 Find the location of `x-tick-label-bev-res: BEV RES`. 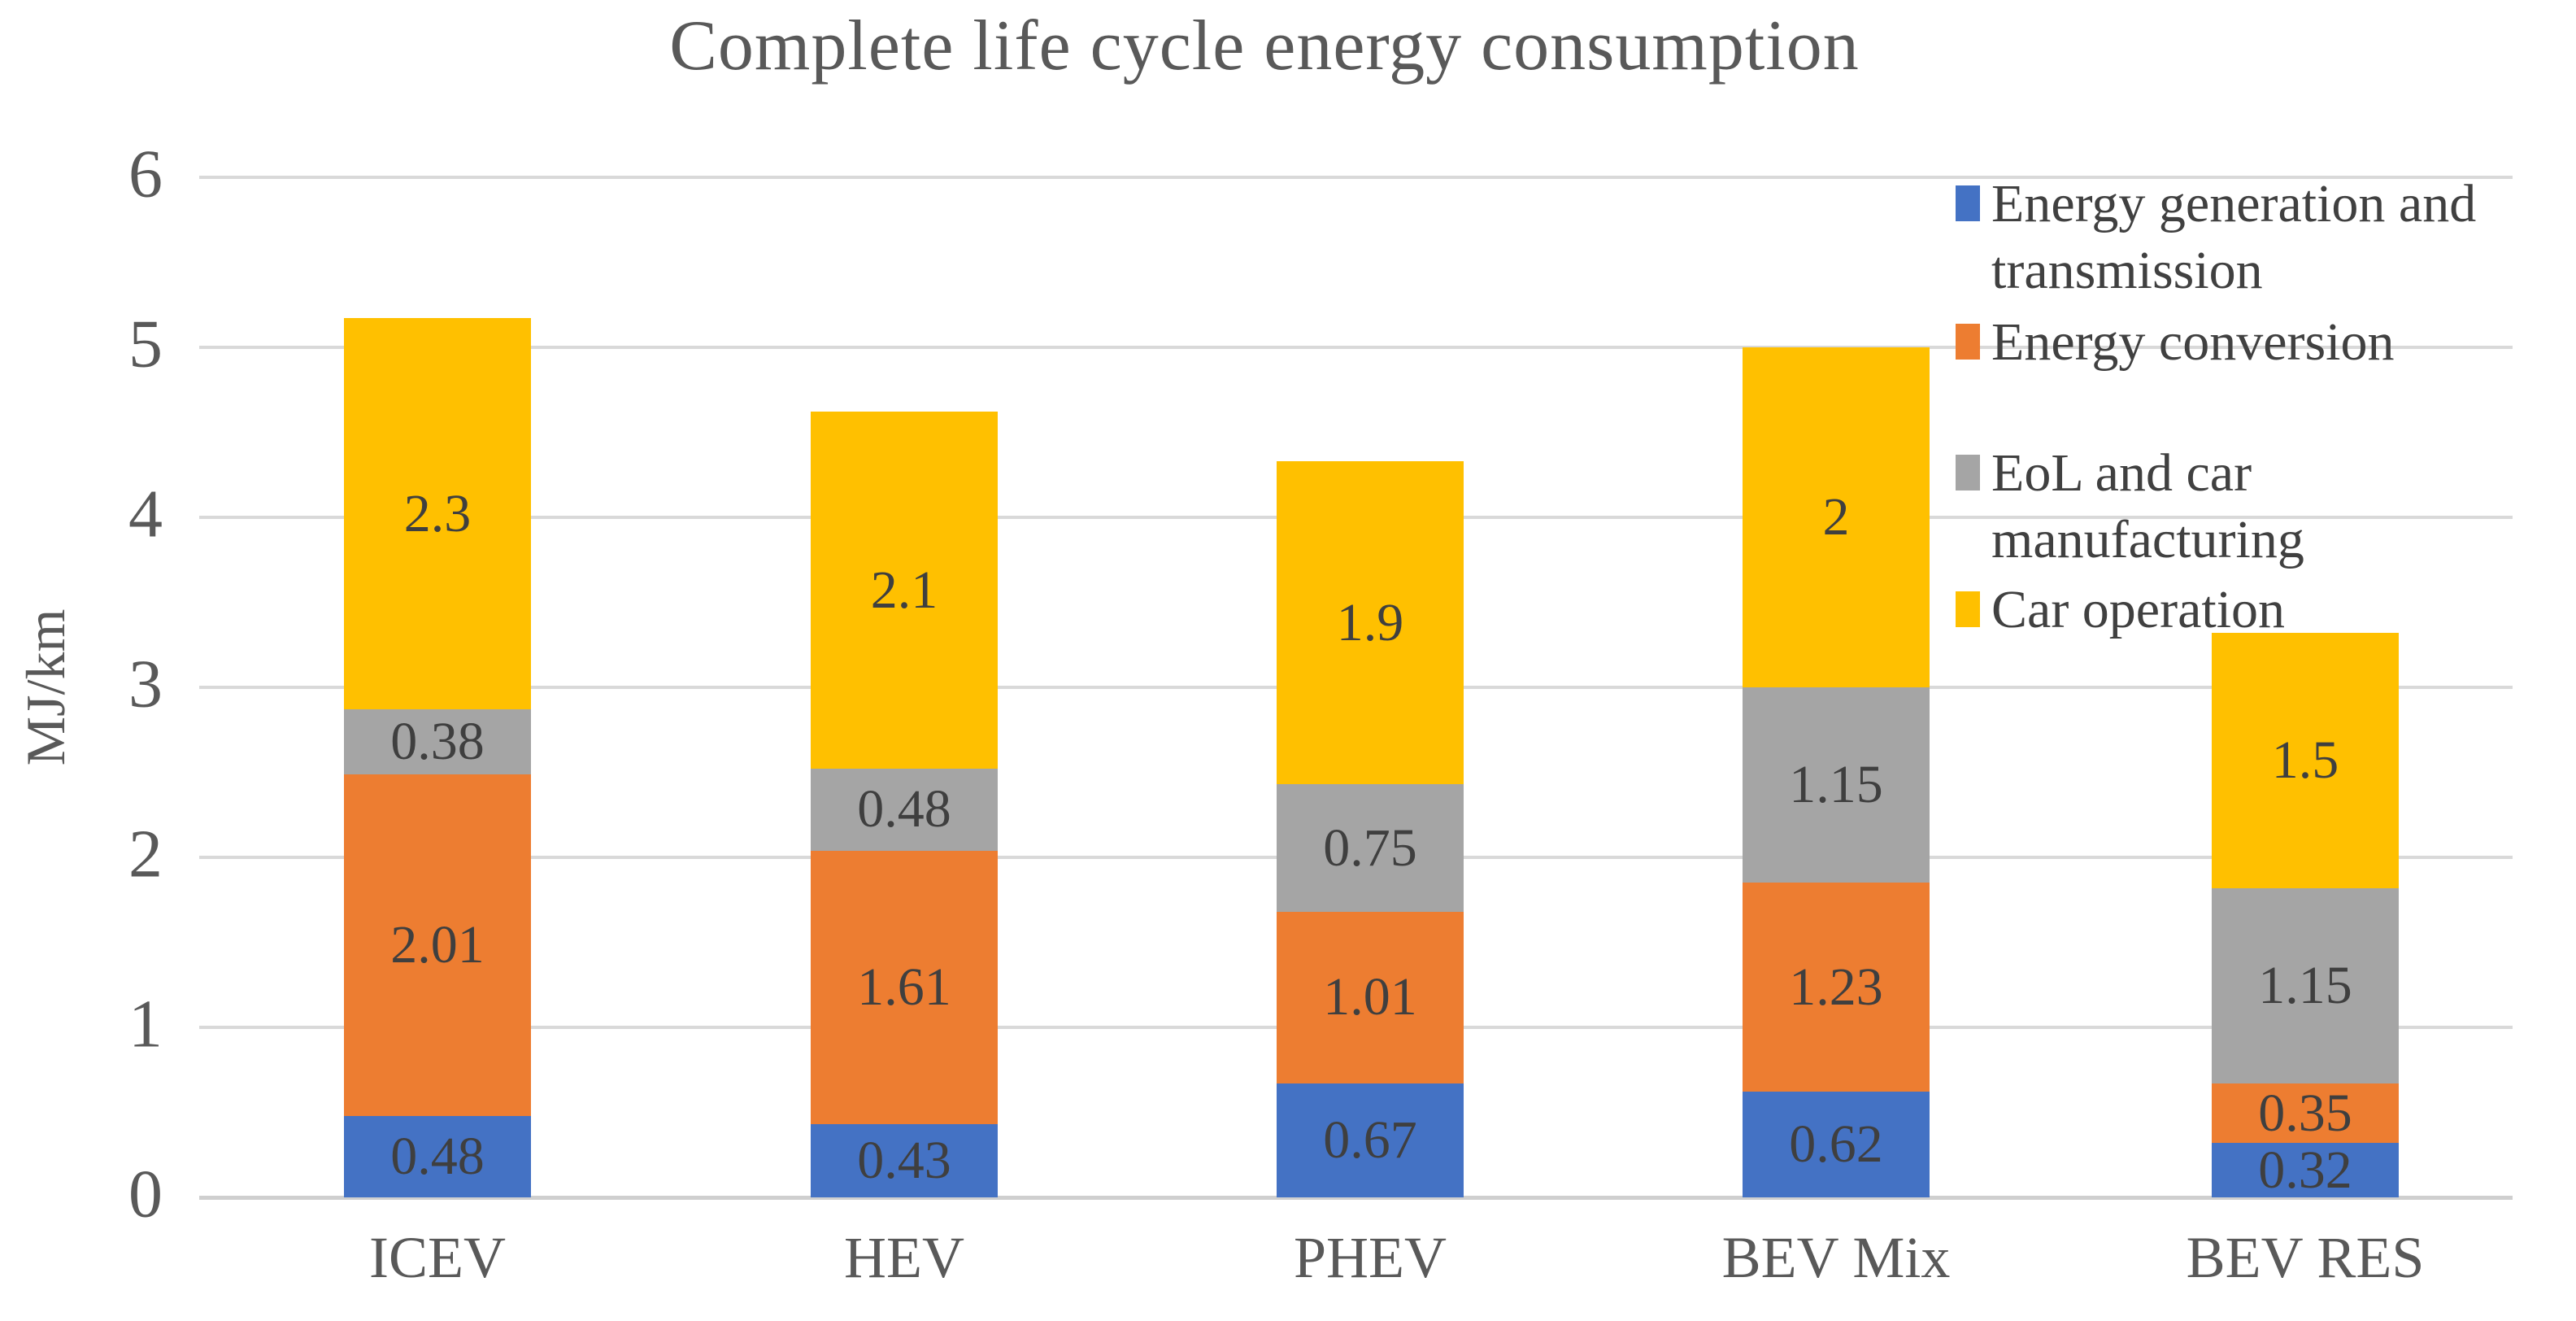

x-tick-label-bev-res: BEV RES is located at coordinates (2305, 1257).